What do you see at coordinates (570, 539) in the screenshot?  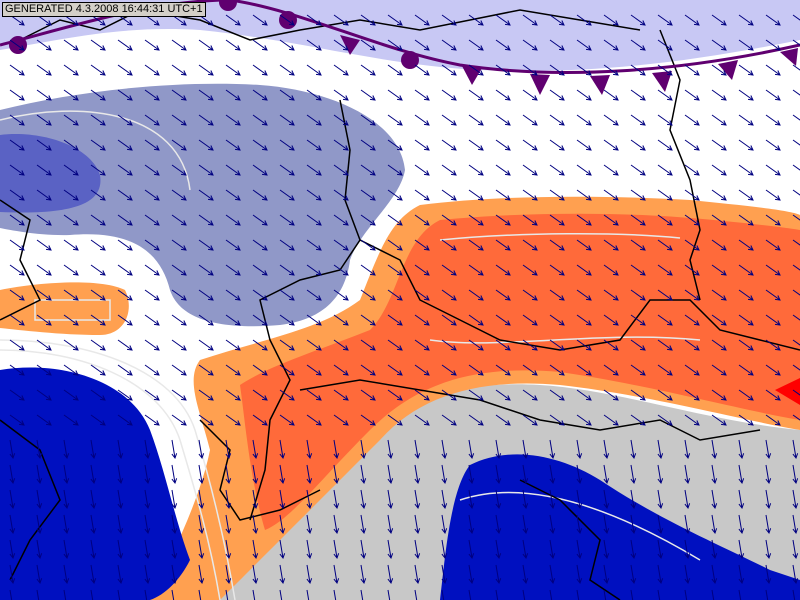 I see `border-balkan` at bounding box center [570, 539].